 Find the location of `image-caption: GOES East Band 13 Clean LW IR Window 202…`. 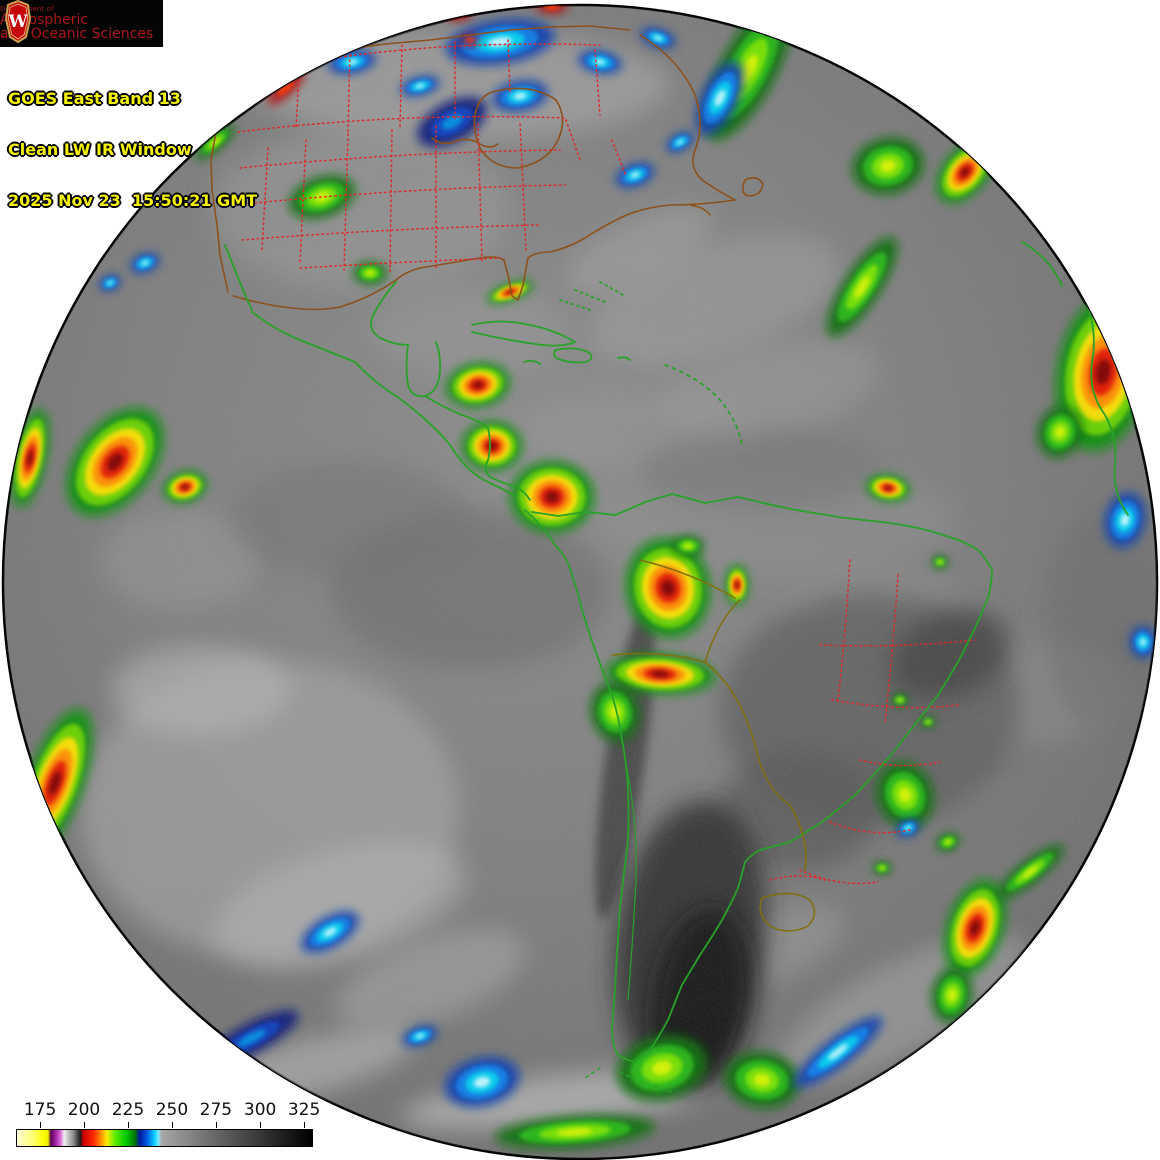

image-caption: GOES East Band 13 Clean LW IR Window 202… is located at coordinates (132, 149).